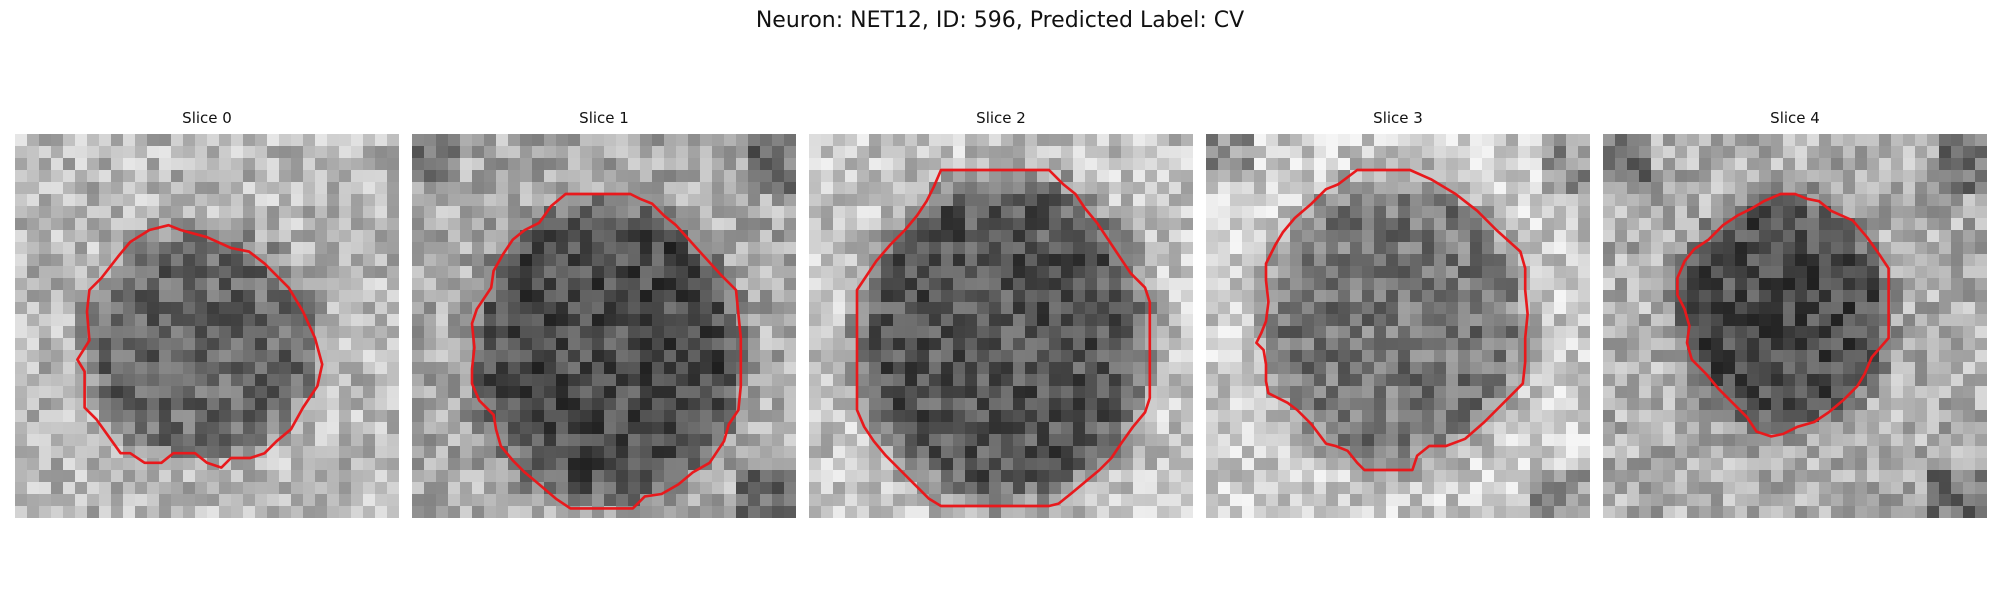 The image size is (2000, 600). I want to click on slice-panel-3: Slice 3, so click(1398, 313).